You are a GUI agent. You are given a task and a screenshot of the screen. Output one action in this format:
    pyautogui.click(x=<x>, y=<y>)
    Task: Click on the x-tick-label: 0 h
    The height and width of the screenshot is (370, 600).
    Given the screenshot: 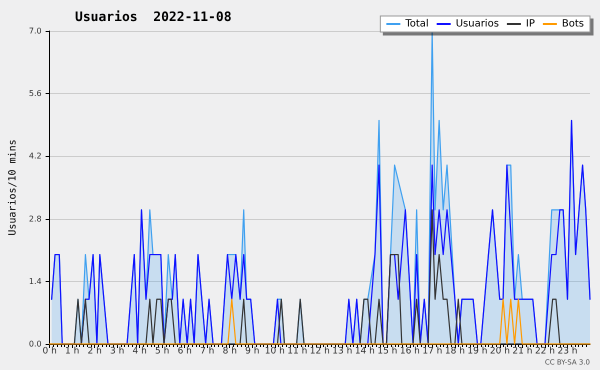 What is the action you would take?
    pyautogui.click(x=49, y=351)
    